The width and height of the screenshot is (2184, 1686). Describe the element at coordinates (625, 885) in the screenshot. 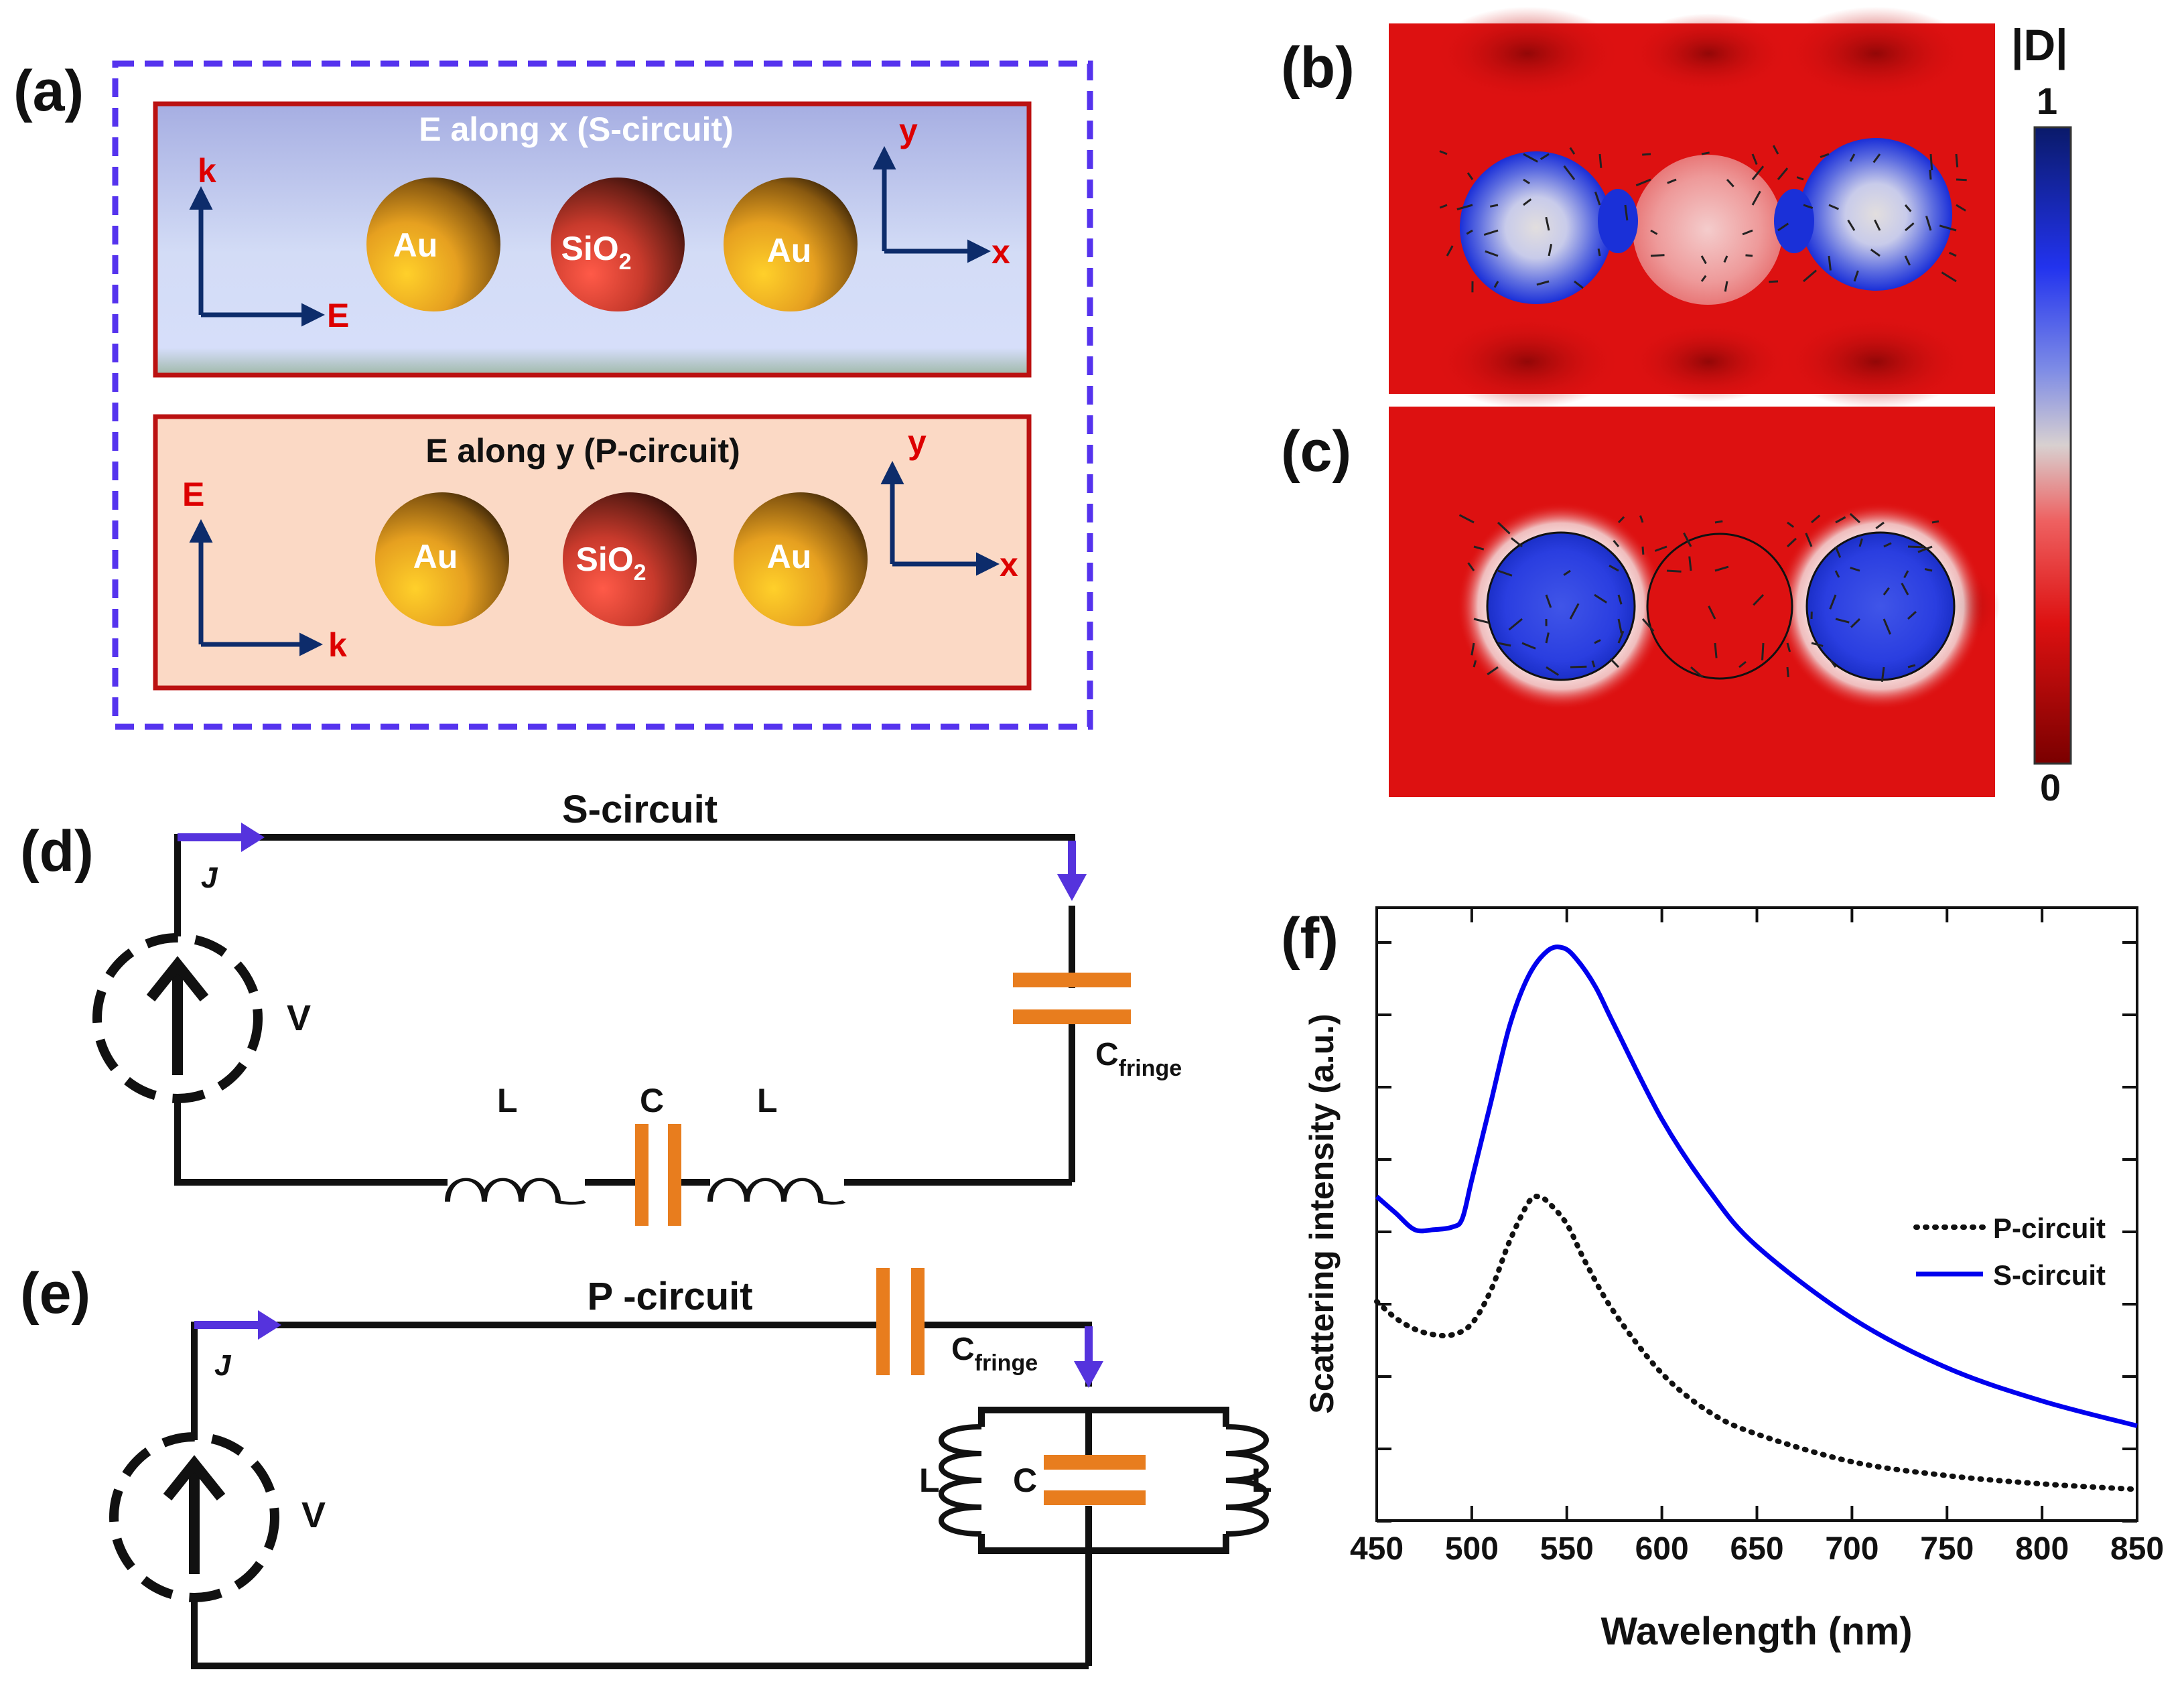

I see `top-wire` at that location.